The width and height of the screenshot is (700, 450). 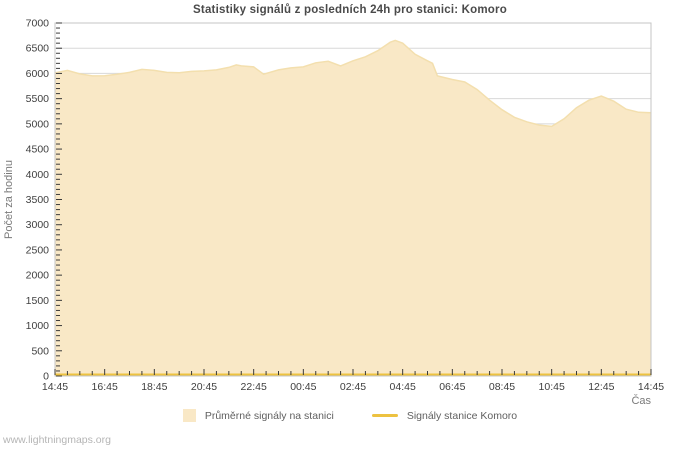 What do you see at coordinates (641, 399) in the screenshot?
I see `x-axis-label: Čas` at bounding box center [641, 399].